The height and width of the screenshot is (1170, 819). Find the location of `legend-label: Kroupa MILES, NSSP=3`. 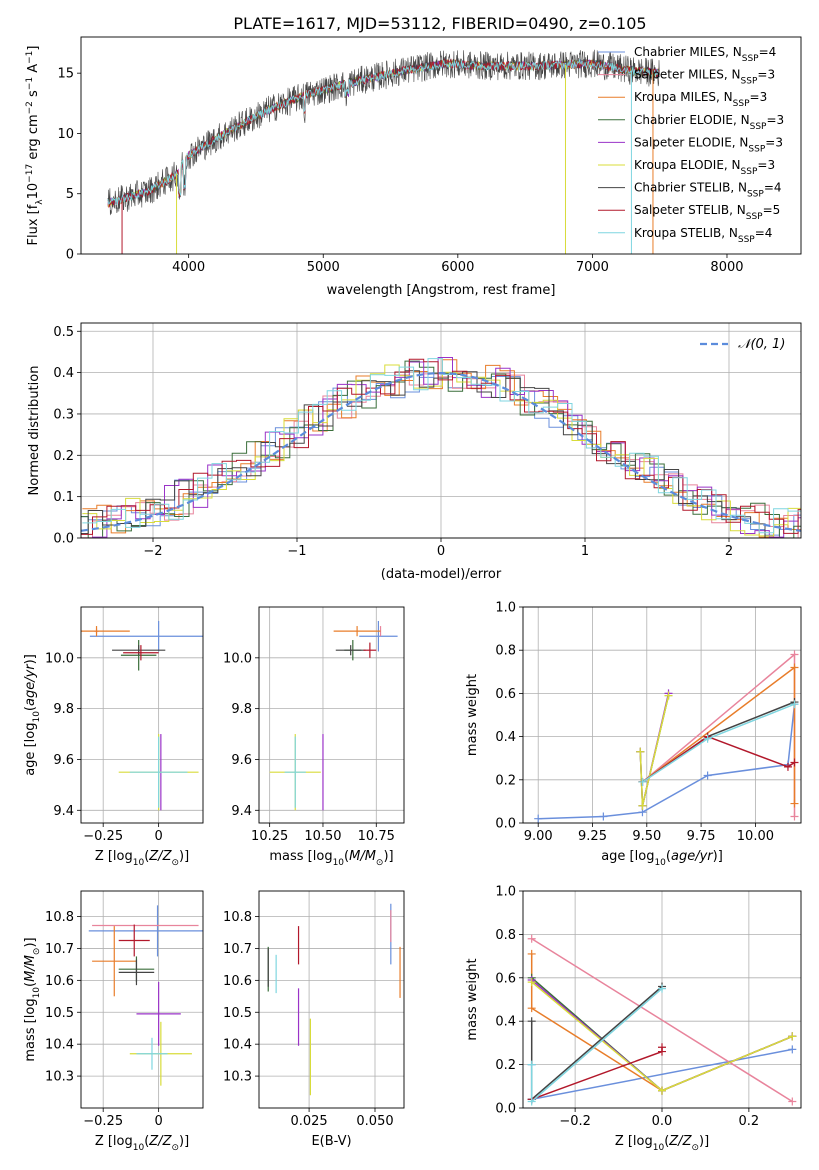

legend-label: Kroupa MILES, NSSP=3 is located at coordinates (700, 99).